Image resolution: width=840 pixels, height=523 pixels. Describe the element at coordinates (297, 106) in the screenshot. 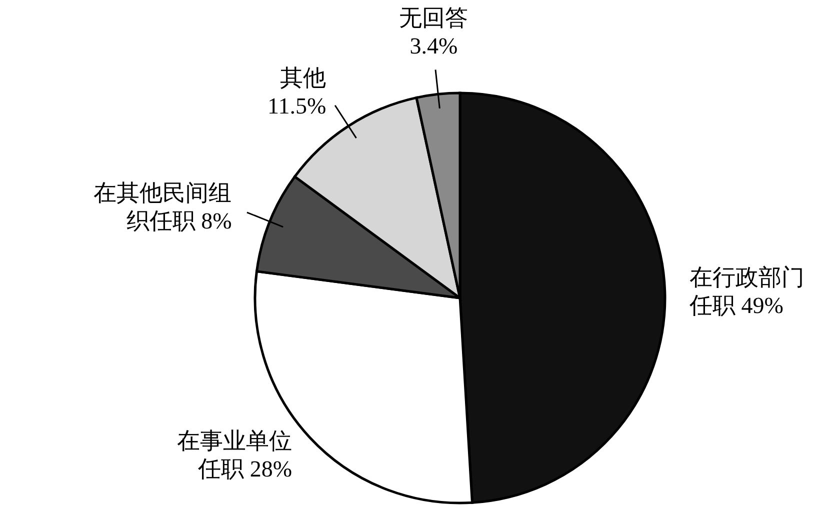

I see `data-label: 11.5%` at that location.